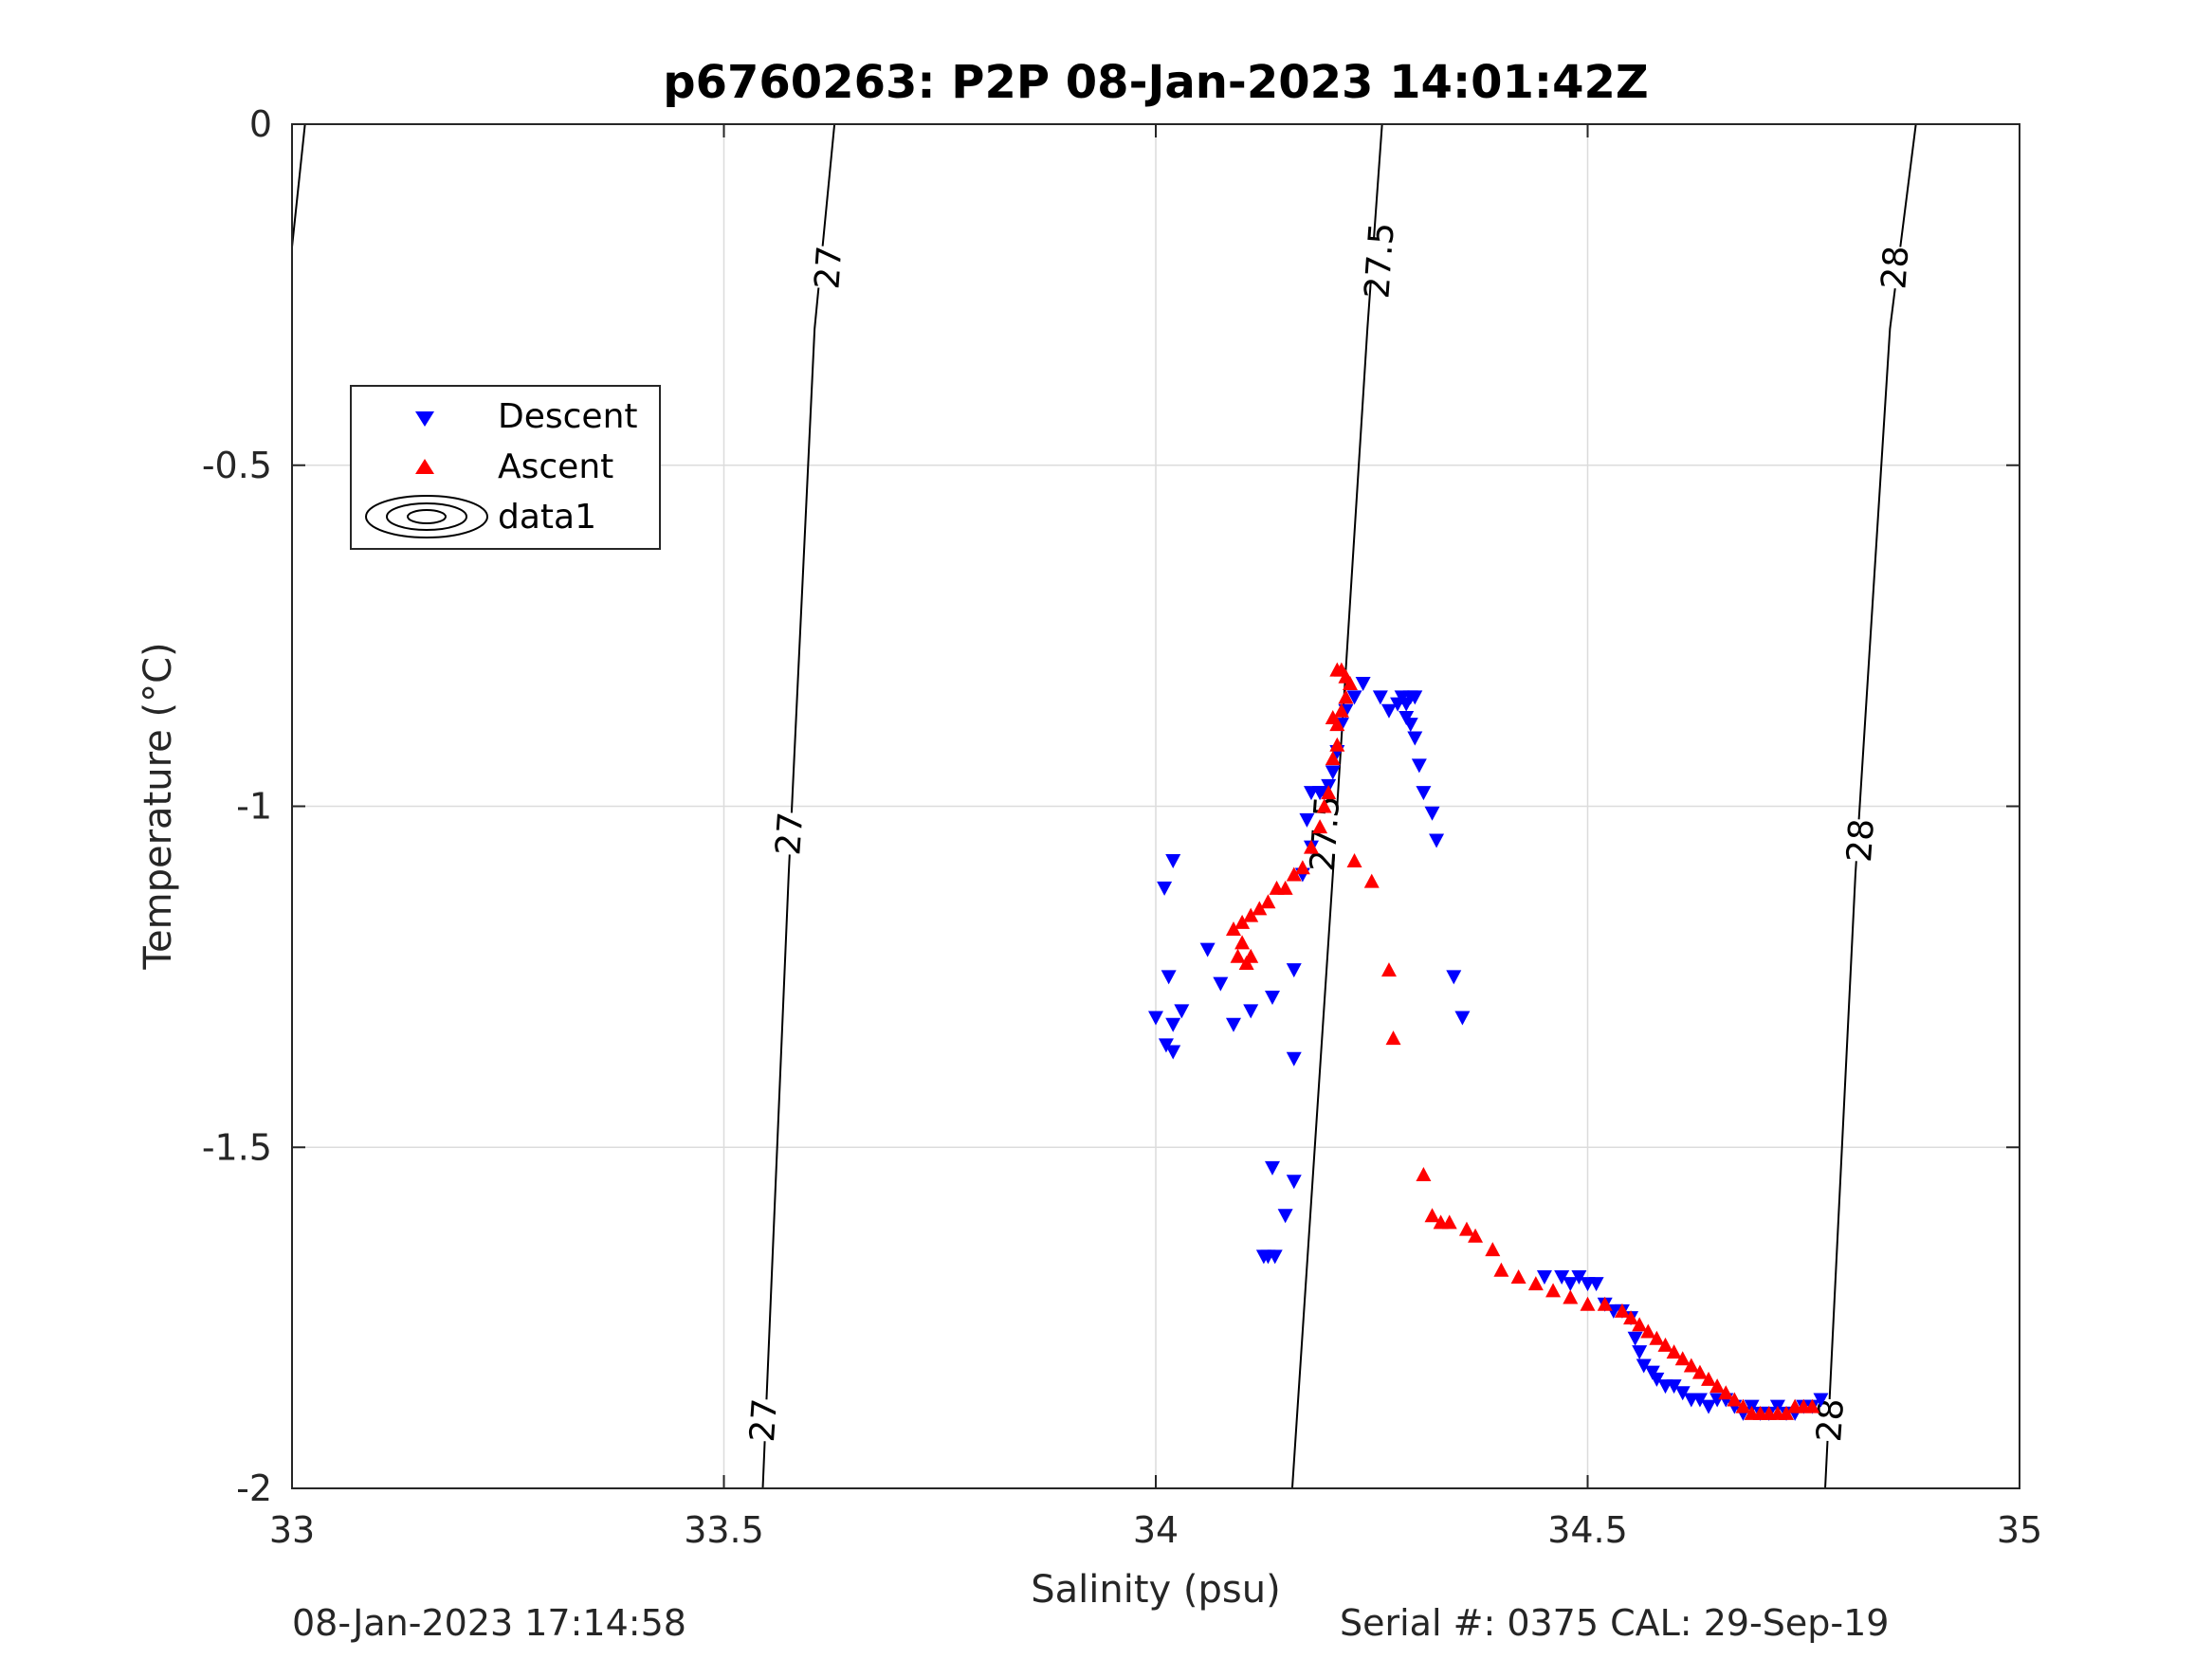 Image resolution: width=2212 pixels, height=1659 pixels. Describe the element at coordinates (260, 124) in the screenshot. I see `y-tick-label: 0` at that location.